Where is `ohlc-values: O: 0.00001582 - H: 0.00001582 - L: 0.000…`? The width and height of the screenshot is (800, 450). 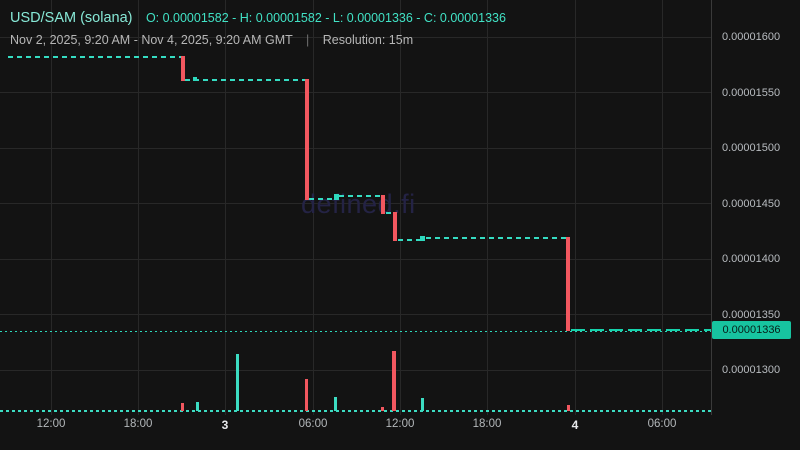
ohlc-values: O: 0.00001582 - H: 0.00001582 - L: 0.000… is located at coordinates (325, 18).